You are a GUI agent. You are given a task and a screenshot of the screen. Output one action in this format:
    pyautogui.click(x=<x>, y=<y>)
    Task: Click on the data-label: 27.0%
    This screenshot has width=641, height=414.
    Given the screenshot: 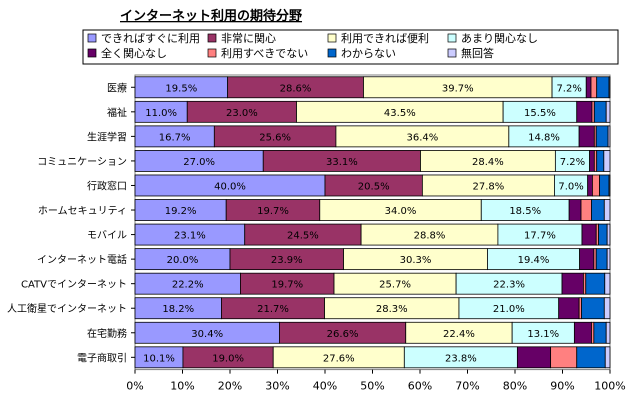 What is the action you would take?
    pyautogui.click(x=199, y=162)
    